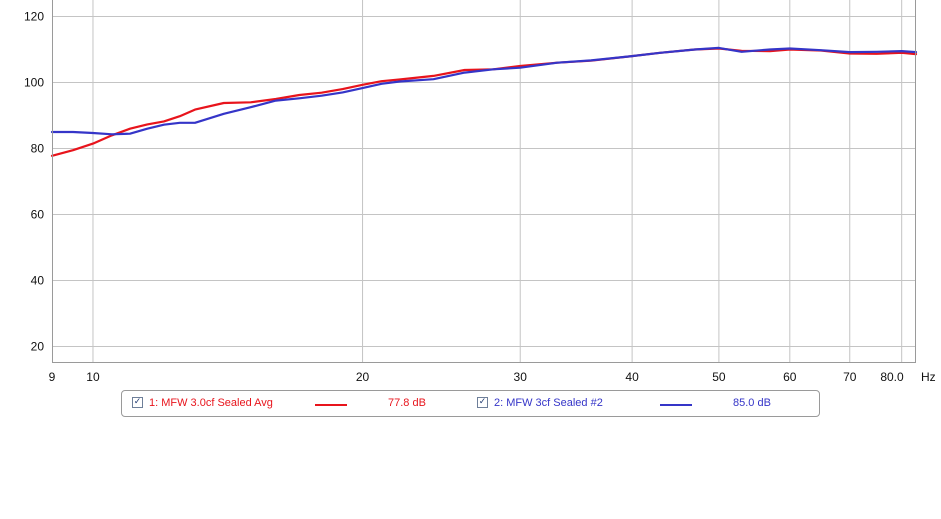 The height and width of the screenshot is (519, 941). Describe the element at coordinates (521, 377) in the screenshot. I see `x-tick-label: 30` at that location.